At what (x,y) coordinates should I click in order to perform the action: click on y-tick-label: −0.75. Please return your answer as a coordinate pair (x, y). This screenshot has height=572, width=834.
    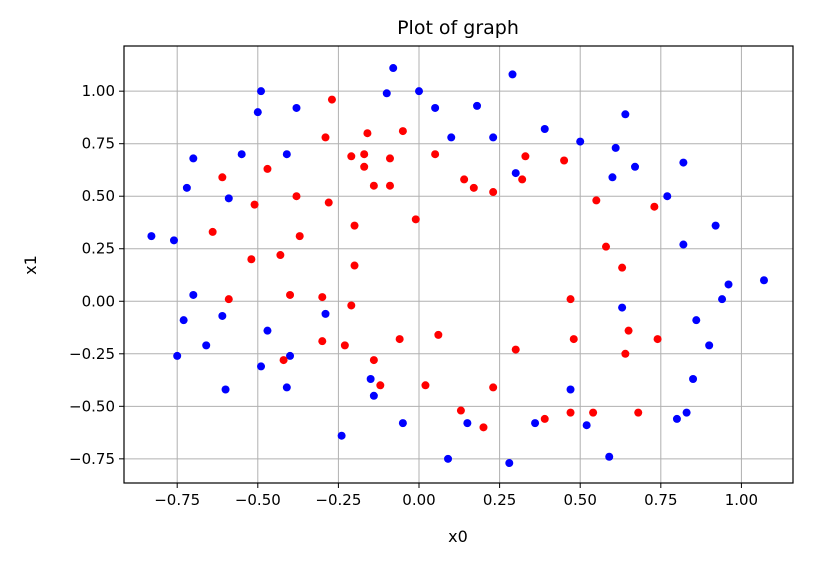
    Looking at the image, I should click on (92, 459).